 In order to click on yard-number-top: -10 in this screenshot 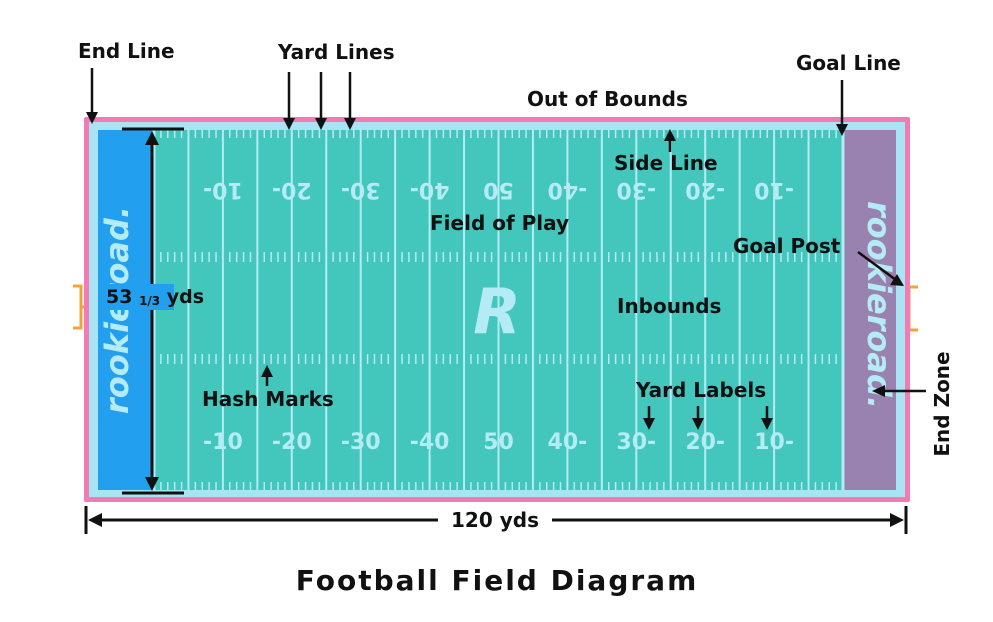, I will do `click(774, 189)`.